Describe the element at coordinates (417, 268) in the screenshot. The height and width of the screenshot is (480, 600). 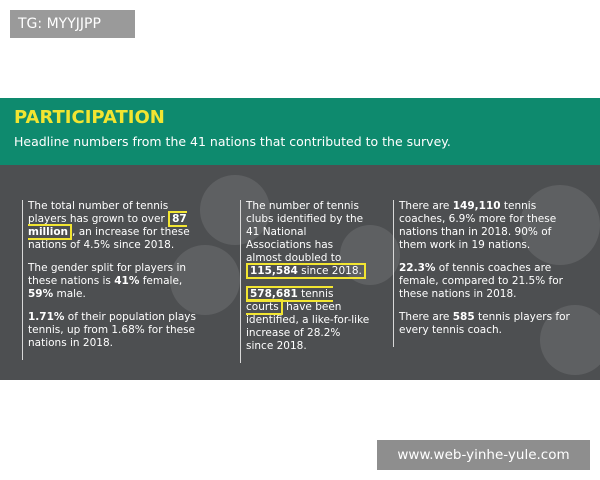
I see `figure: 22.3%` at that location.